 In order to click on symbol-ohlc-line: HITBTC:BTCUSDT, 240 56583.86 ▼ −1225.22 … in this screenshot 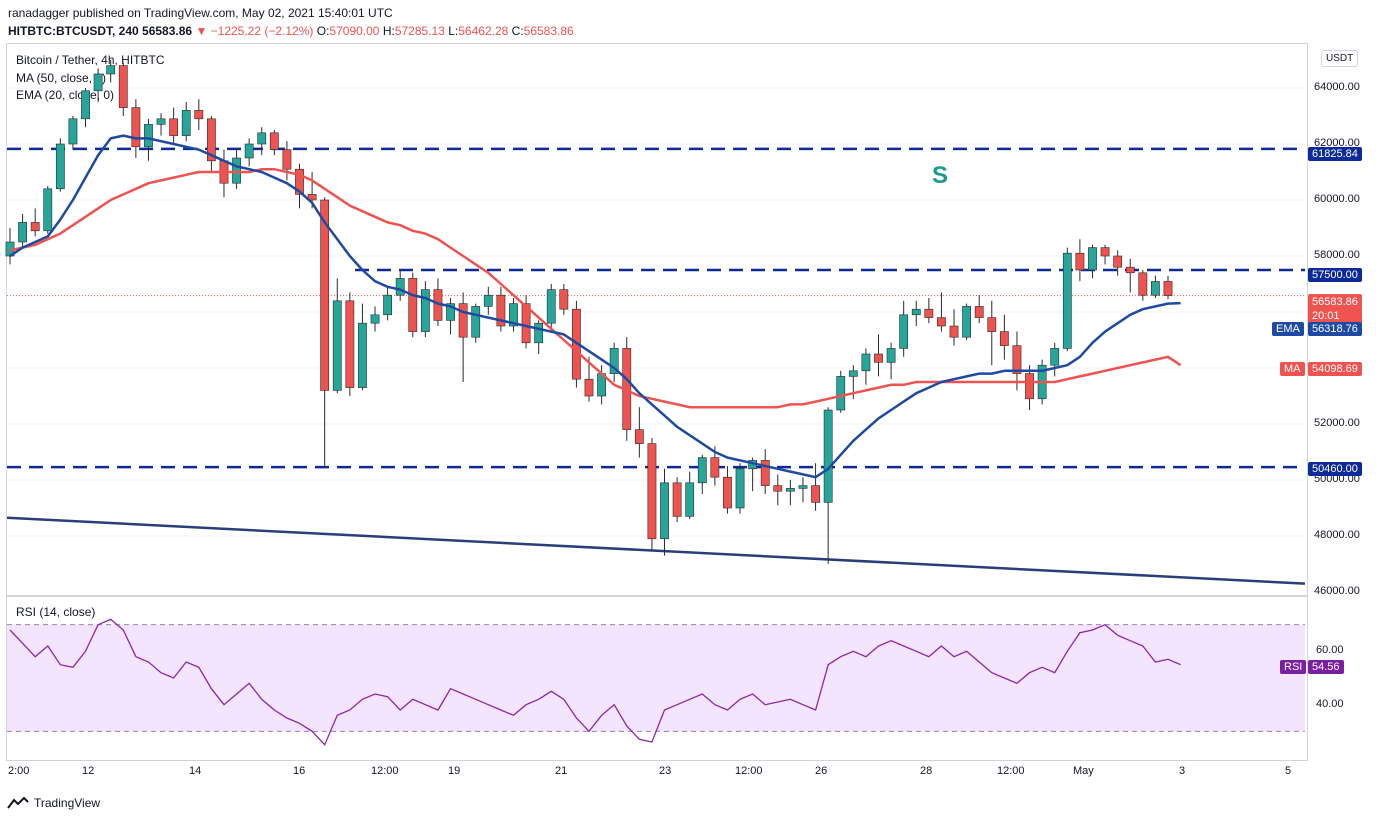, I will do `click(291, 31)`.